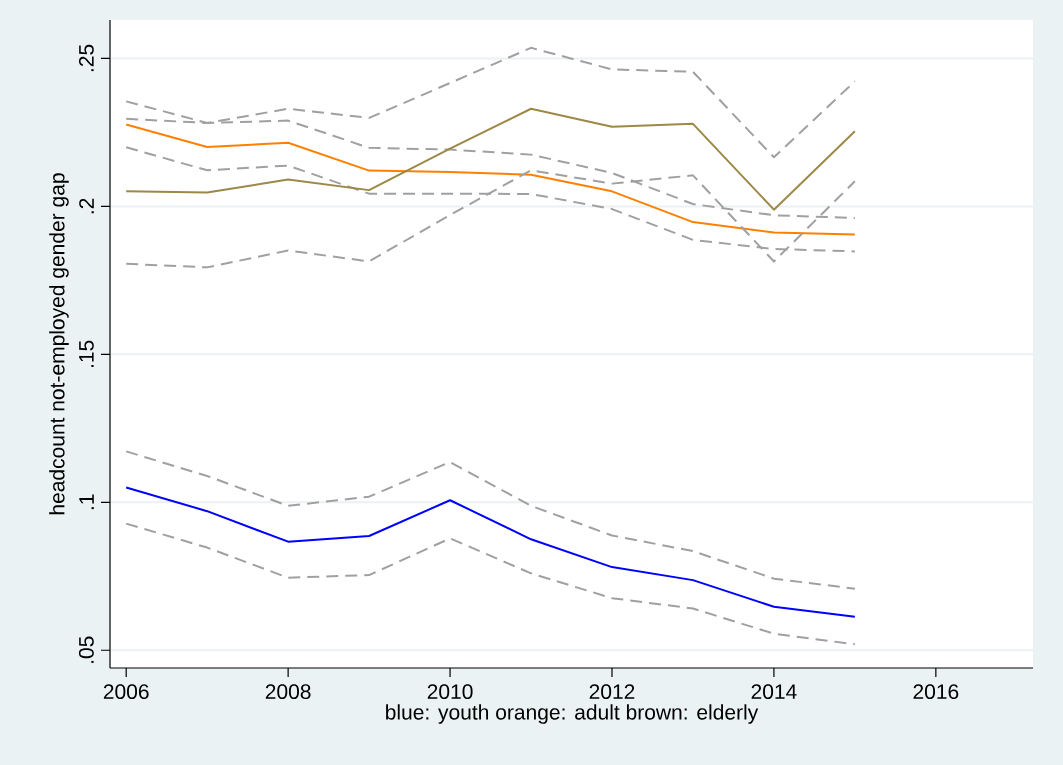 This screenshot has height=765, width=1063. Describe the element at coordinates (774, 692) in the screenshot. I see `x-tick-label: 2014` at that location.